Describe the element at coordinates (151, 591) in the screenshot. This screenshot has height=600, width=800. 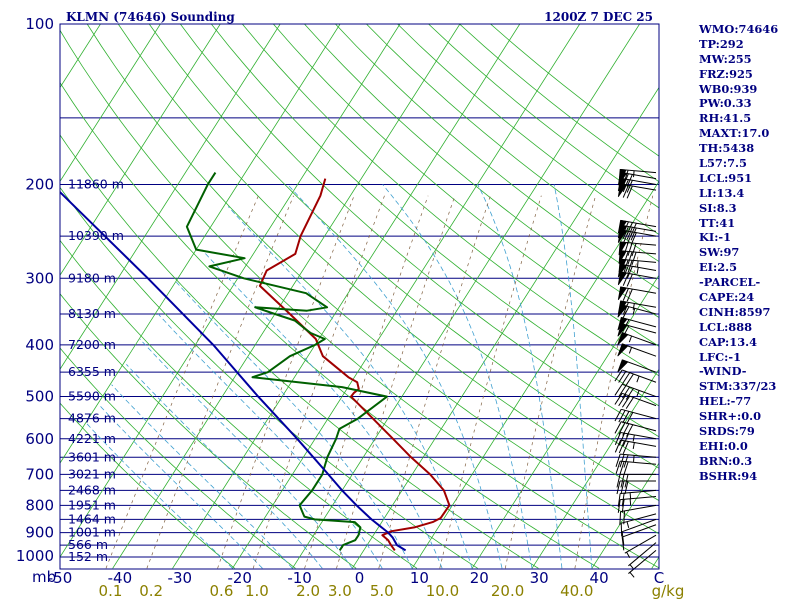
I see `mixing-ratio-tick-label: 0.2` at that location.